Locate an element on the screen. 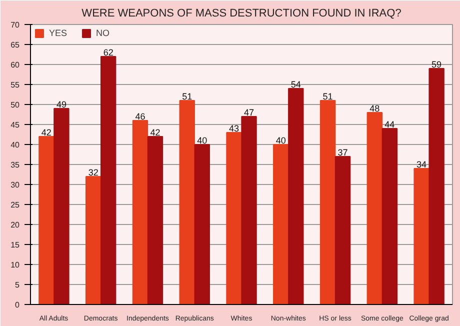  legend-label: NO is located at coordinates (103, 33).